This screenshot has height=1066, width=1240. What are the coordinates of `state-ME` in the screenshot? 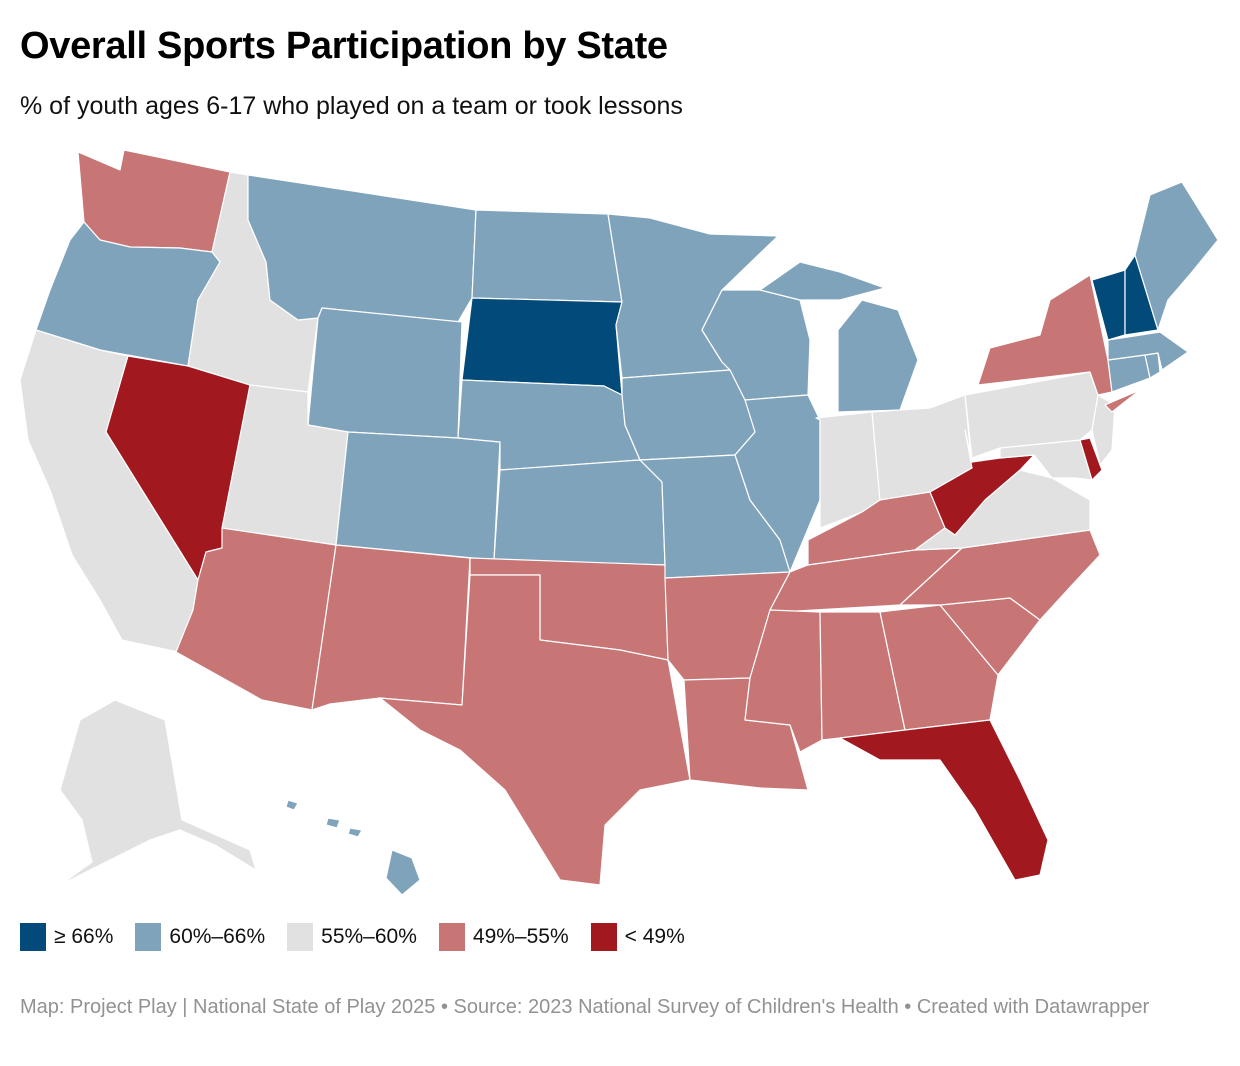 It's located at (1176, 256).